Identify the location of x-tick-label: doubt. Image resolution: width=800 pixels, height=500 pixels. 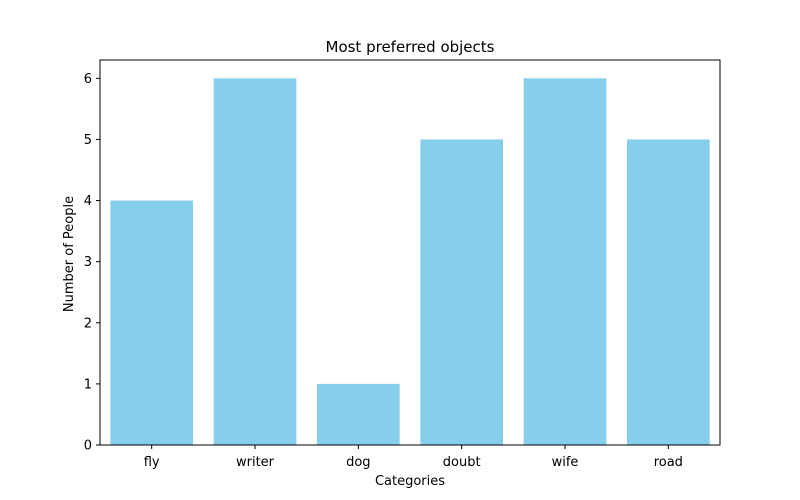
(462, 462).